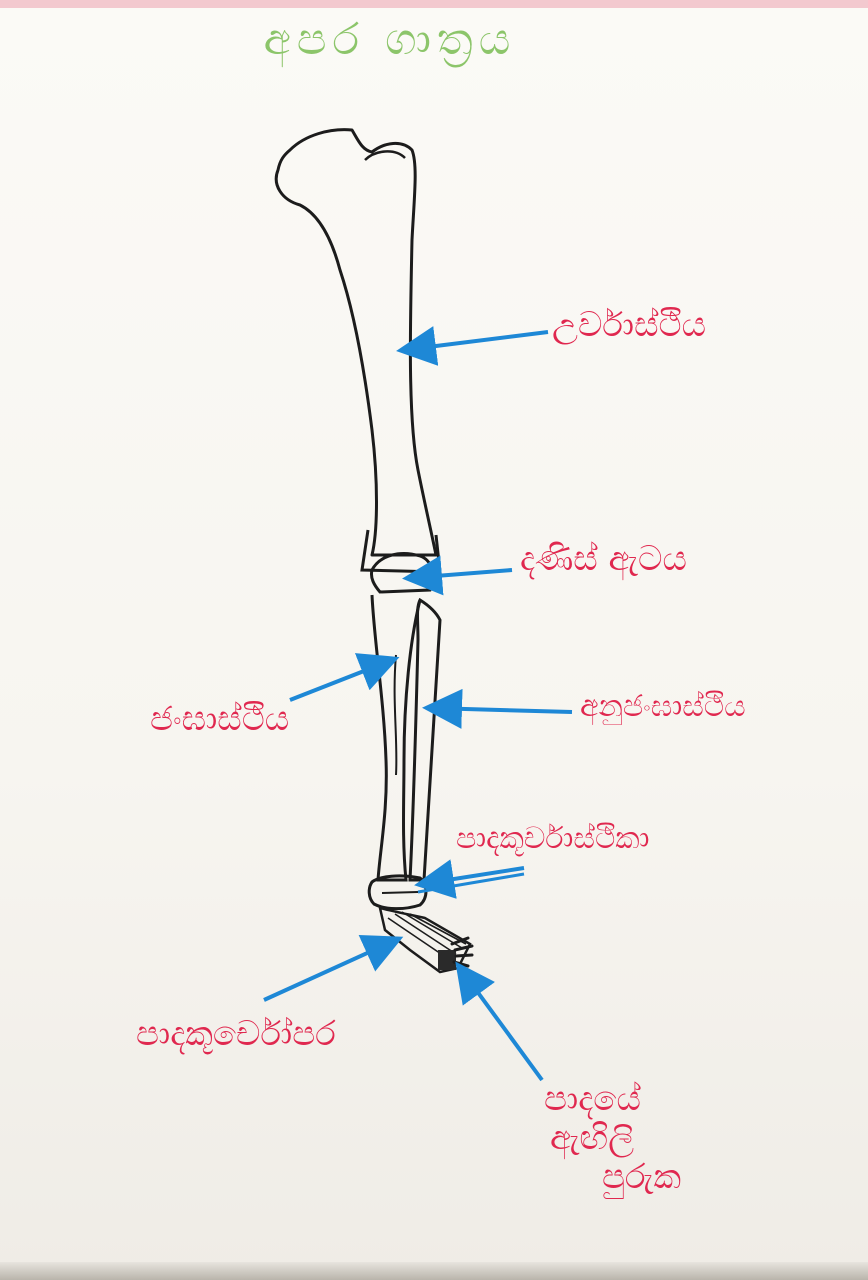 This screenshot has height=1280, width=868. What do you see at coordinates (499, 1021) in the screenshot?
I see `phalanges-arrow` at bounding box center [499, 1021].